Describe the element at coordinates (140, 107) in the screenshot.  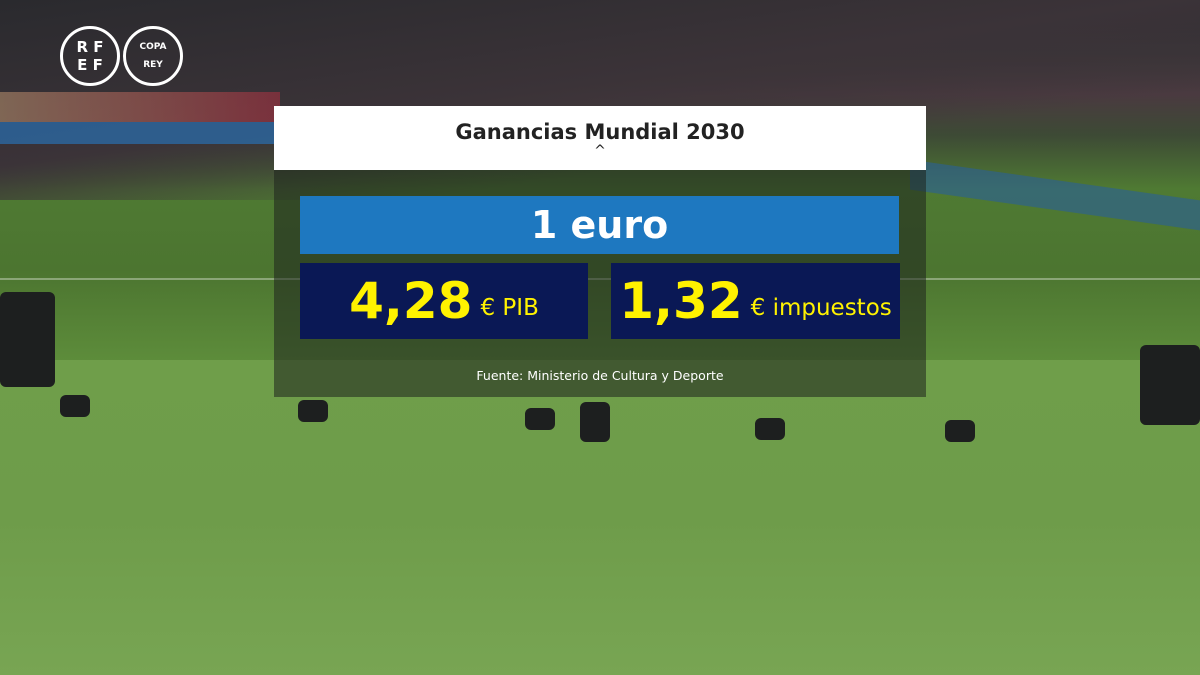
I see `stands-red-band` at that location.